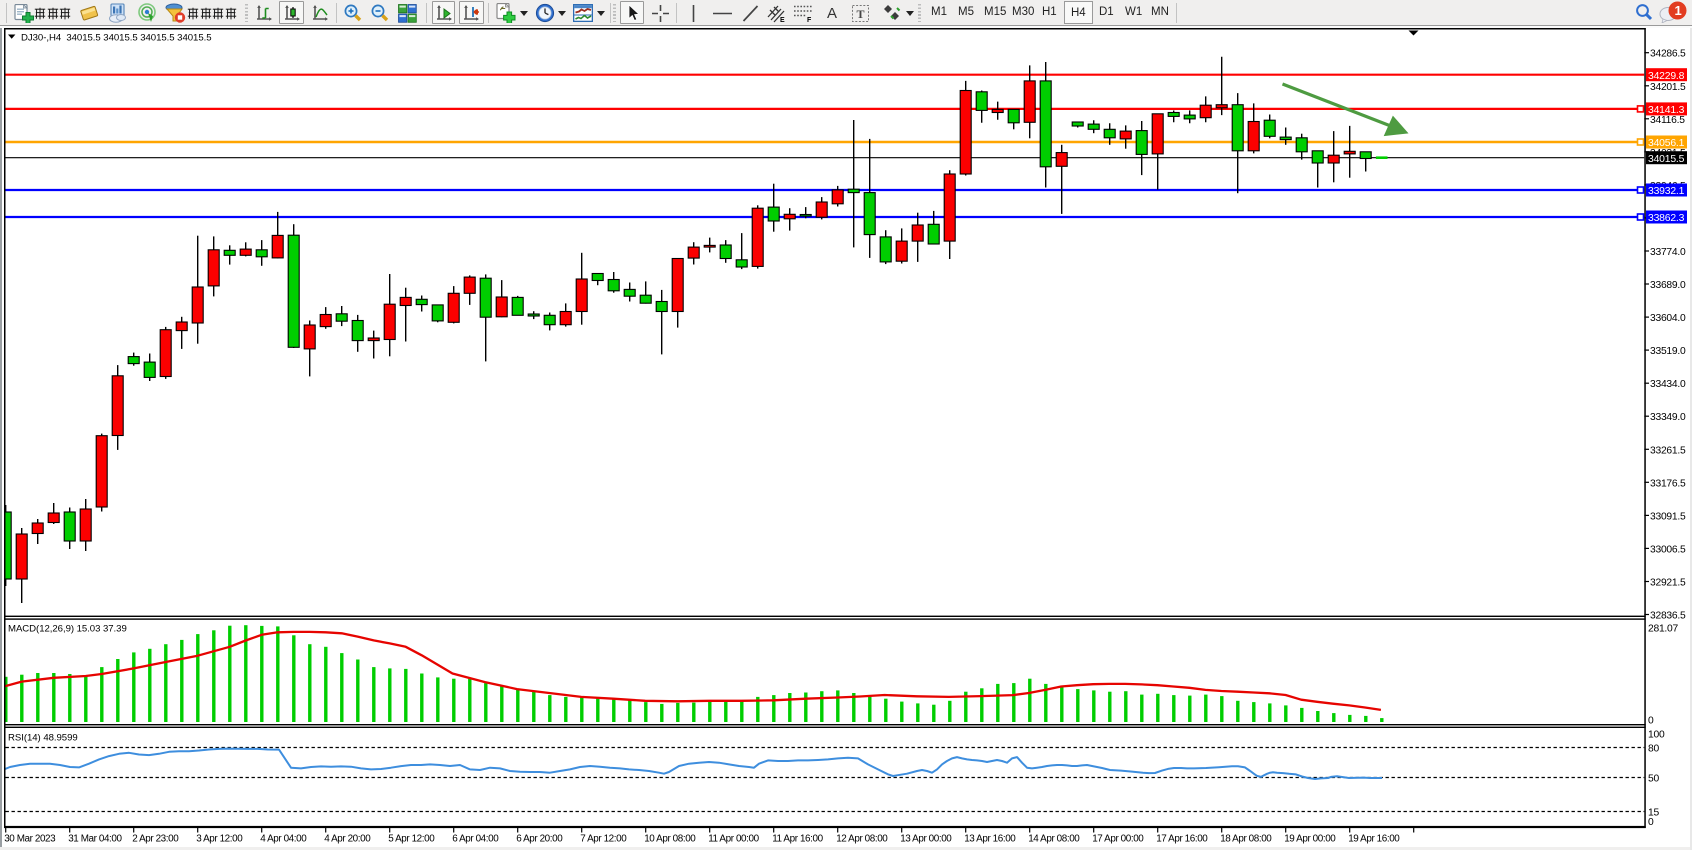 The image size is (1692, 850). I want to click on svg-text: 13 Apr 00:00, so click(926, 839).